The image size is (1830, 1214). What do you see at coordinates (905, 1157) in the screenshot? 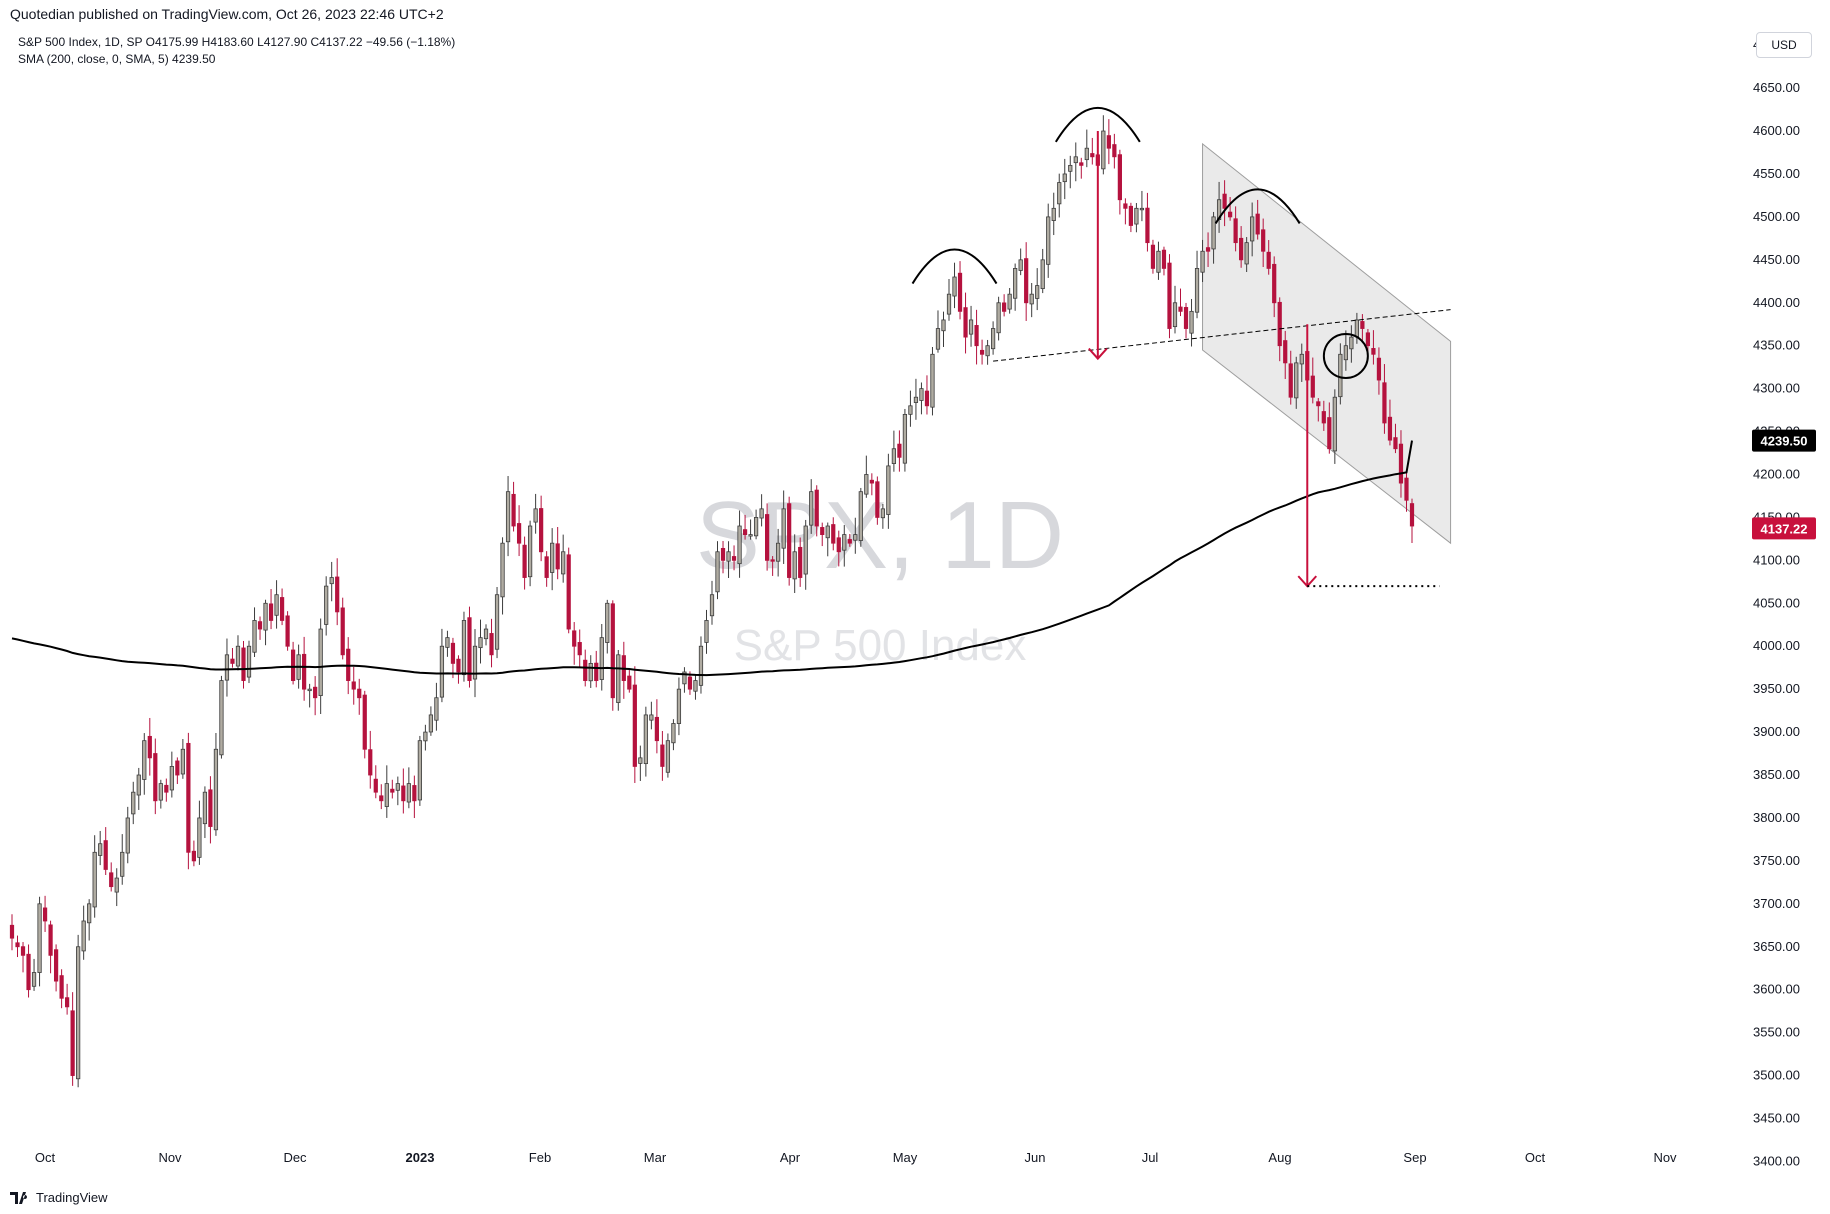
I see `x-tick-label: May` at bounding box center [905, 1157].